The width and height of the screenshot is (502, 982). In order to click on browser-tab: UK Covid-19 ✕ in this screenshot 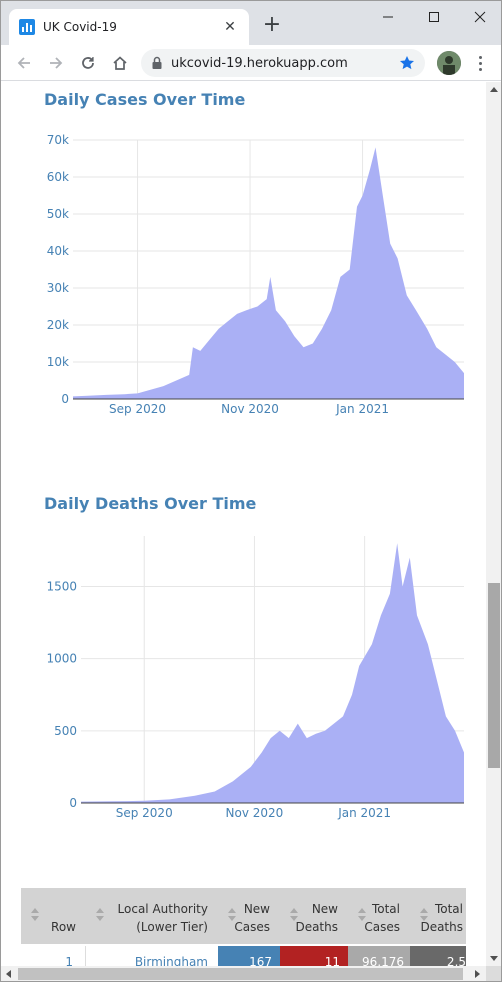, I will do `click(129, 27)`.